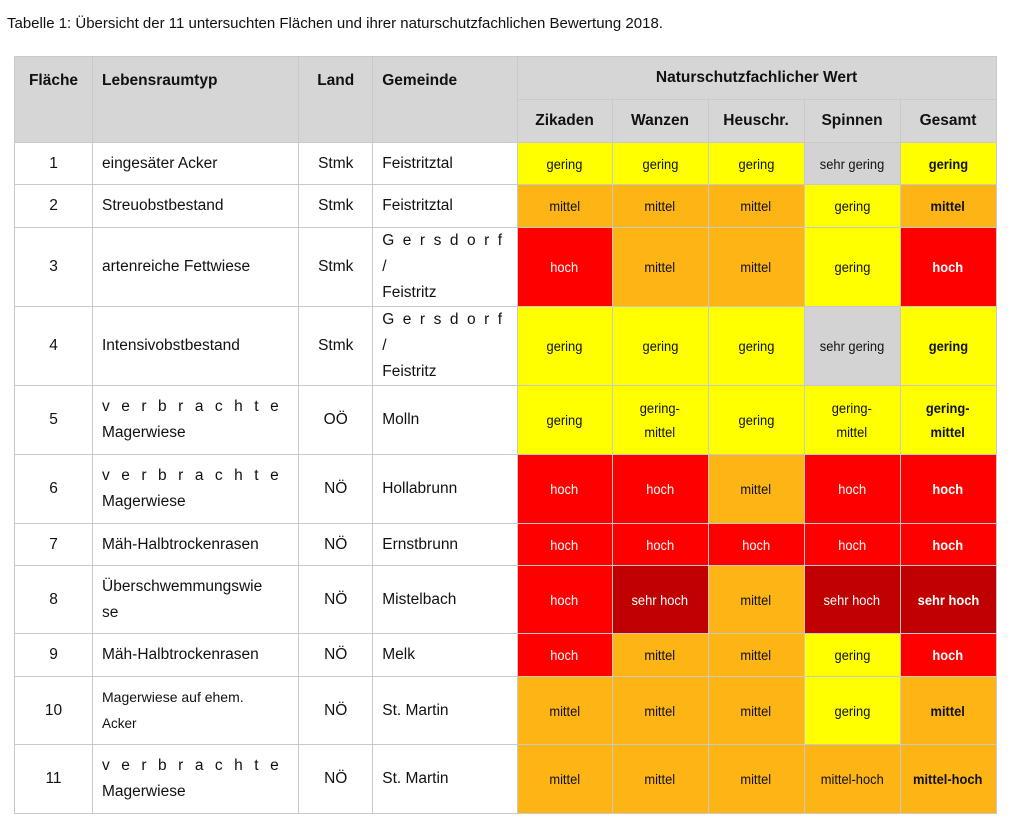  What do you see at coordinates (171, 345) in the screenshot?
I see `cell-line: Intensivobstbestand` at bounding box center [171, 345].